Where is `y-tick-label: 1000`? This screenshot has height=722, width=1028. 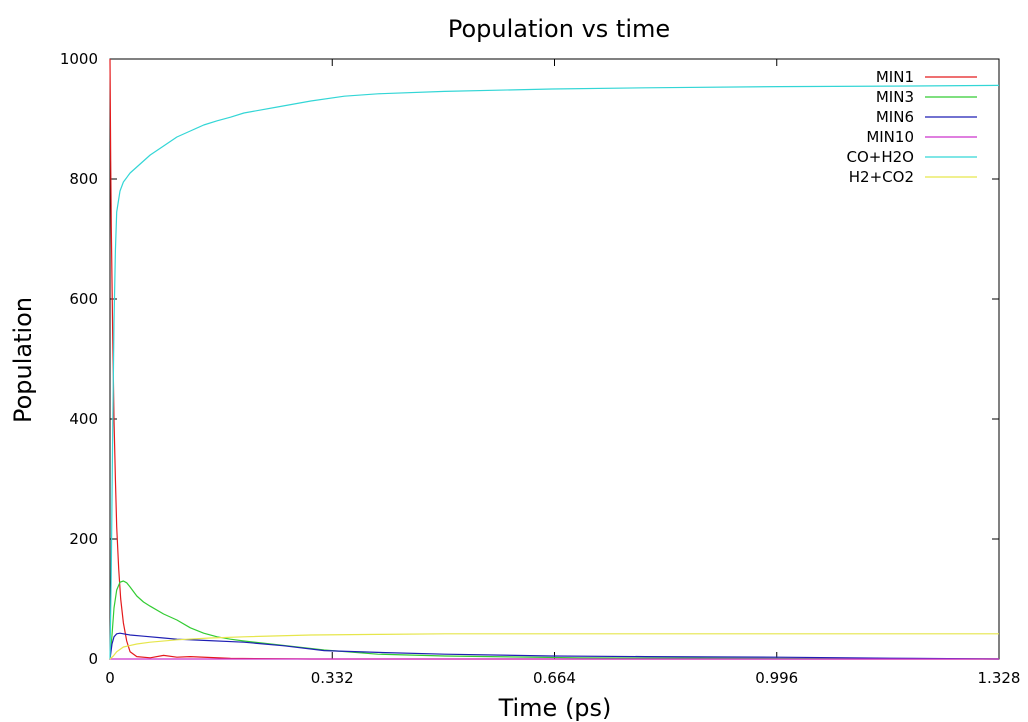
y-tick-label: 1000 is located at coordinates (79, 59).